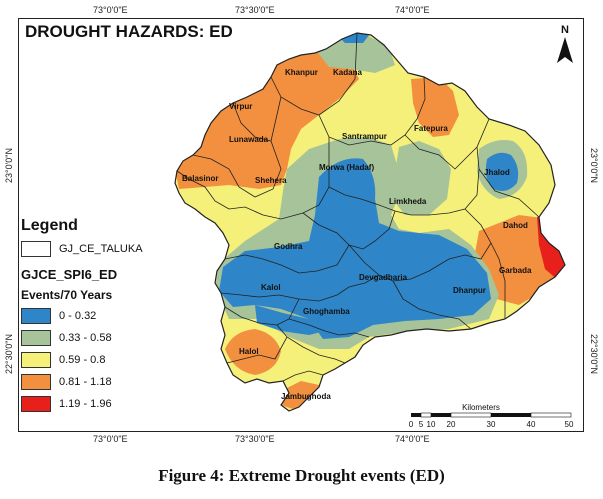 The image size is (603, 499). I want to click on scale-bar: Kilometers 0 5 10 20 30 40 50, so click(491, 416).